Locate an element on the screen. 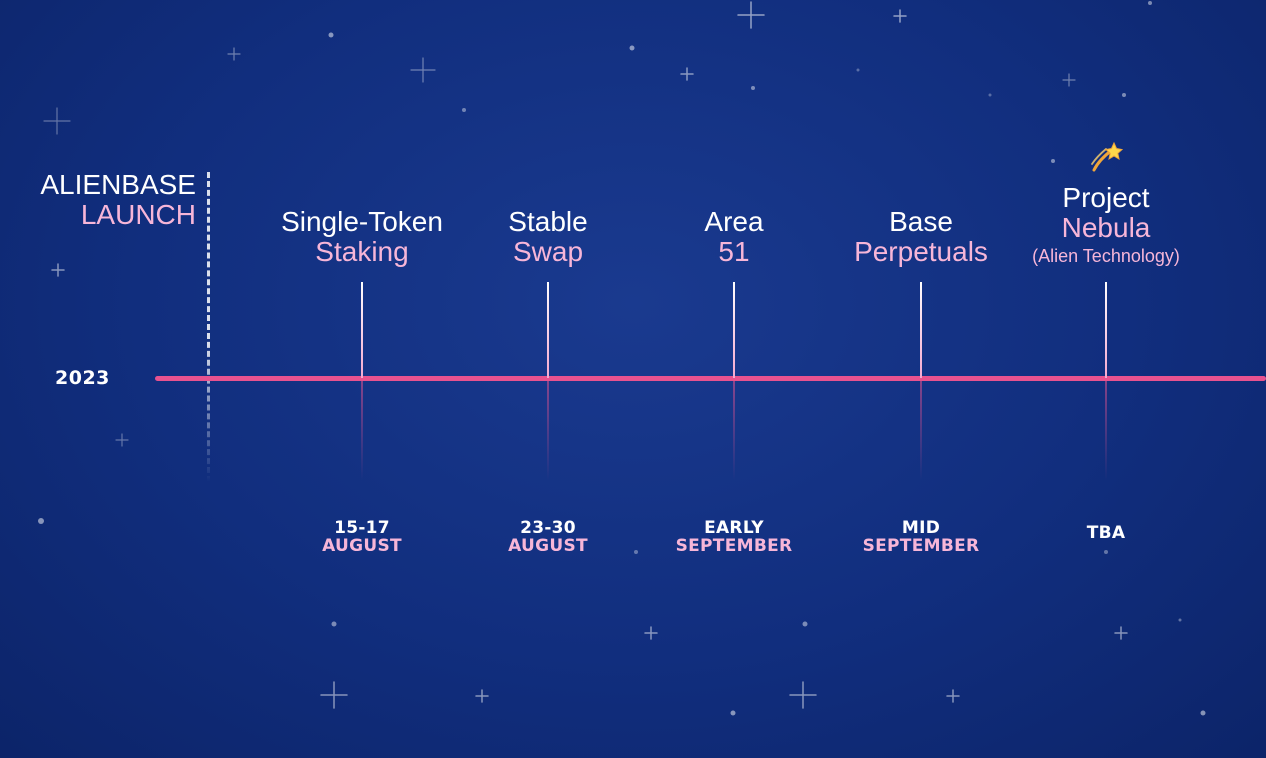  milestone-date: 15-17 AUGUST is located at coordinates (362, 537).